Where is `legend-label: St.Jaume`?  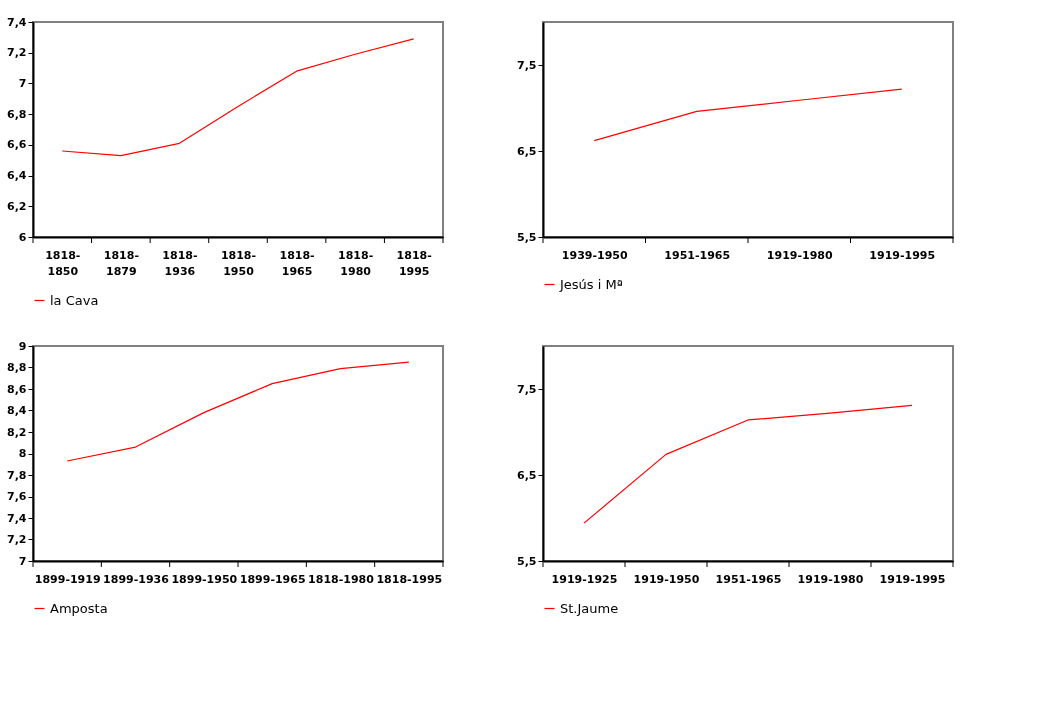
legend-label: St.Jaume is located at coordinates (589, 608).